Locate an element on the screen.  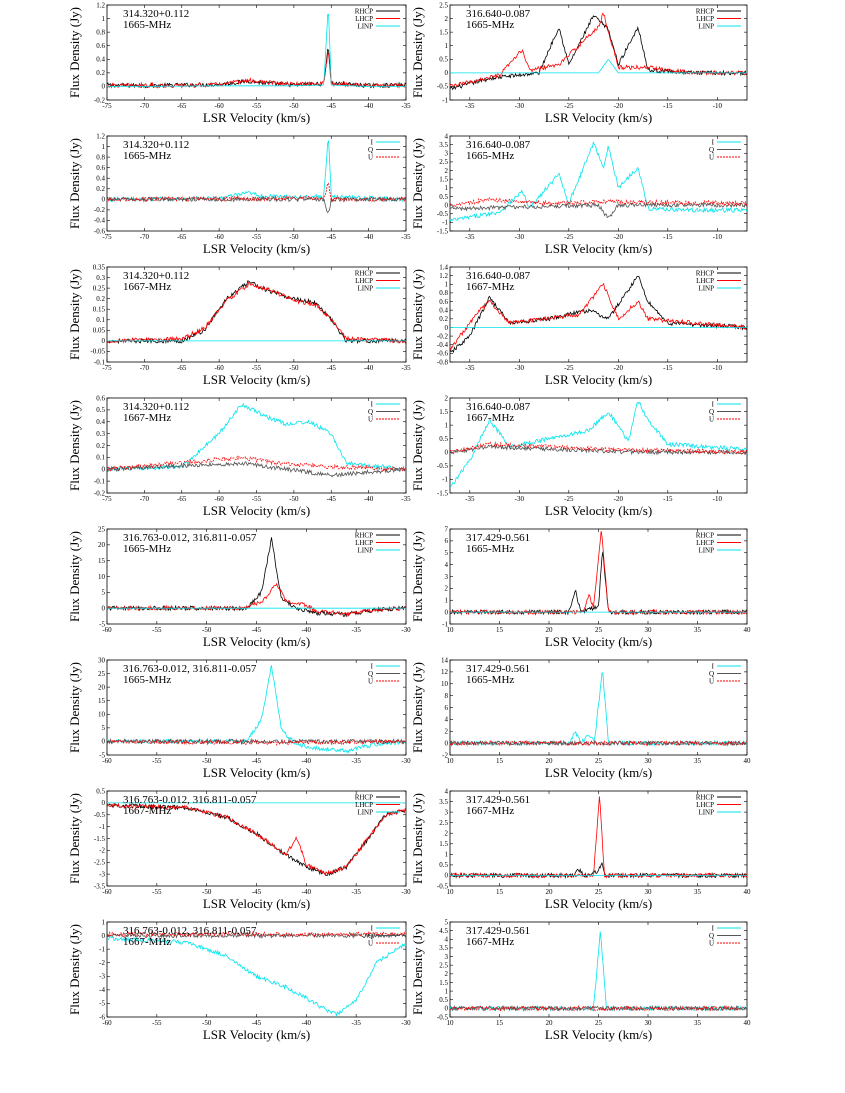
chart-title: 317.429-0.561 is located at coordinates (498, 669).